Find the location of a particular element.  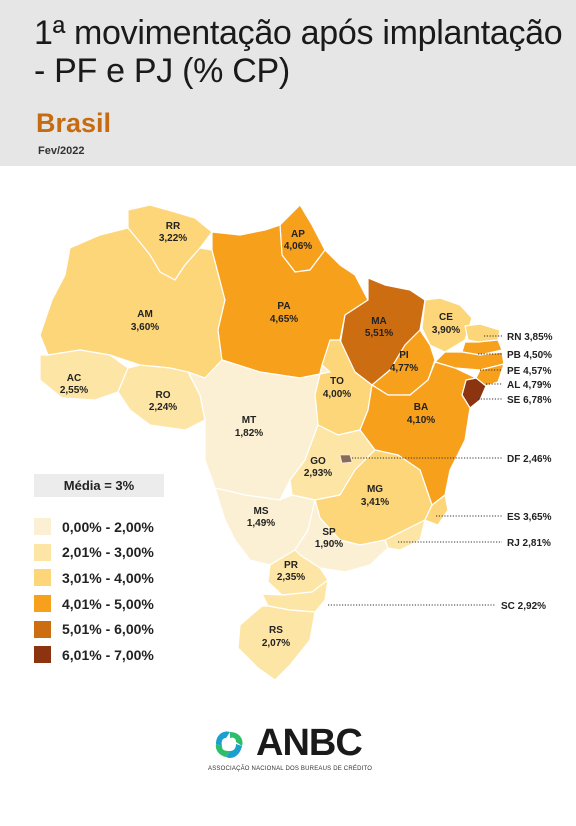

label-to-code: TO is located at coordinates (337, 381).